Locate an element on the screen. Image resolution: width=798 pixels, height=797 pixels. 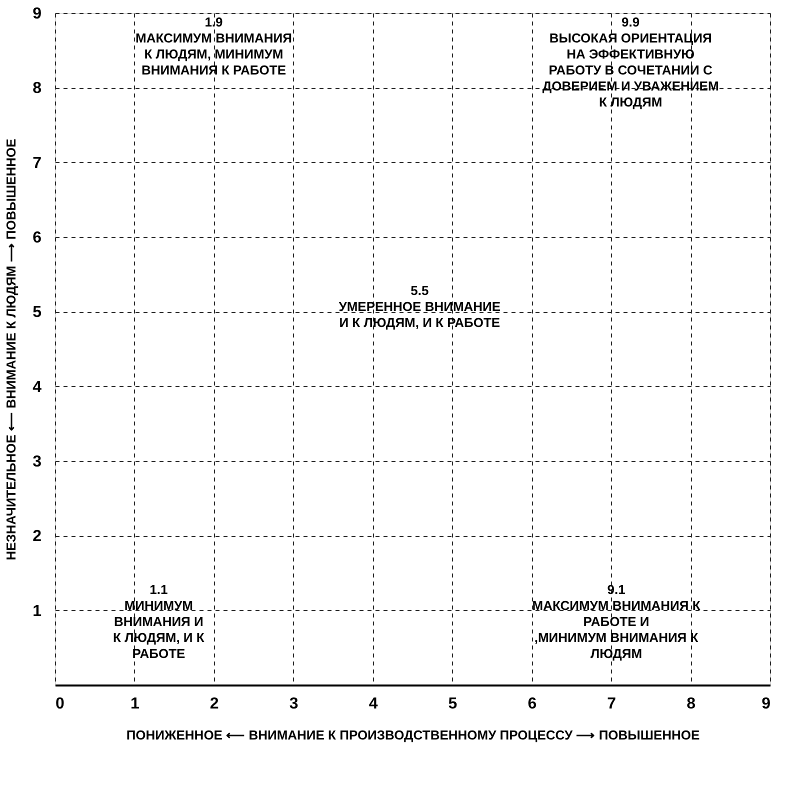
y-tick-label: 7 is located at coordinates (37, 163).